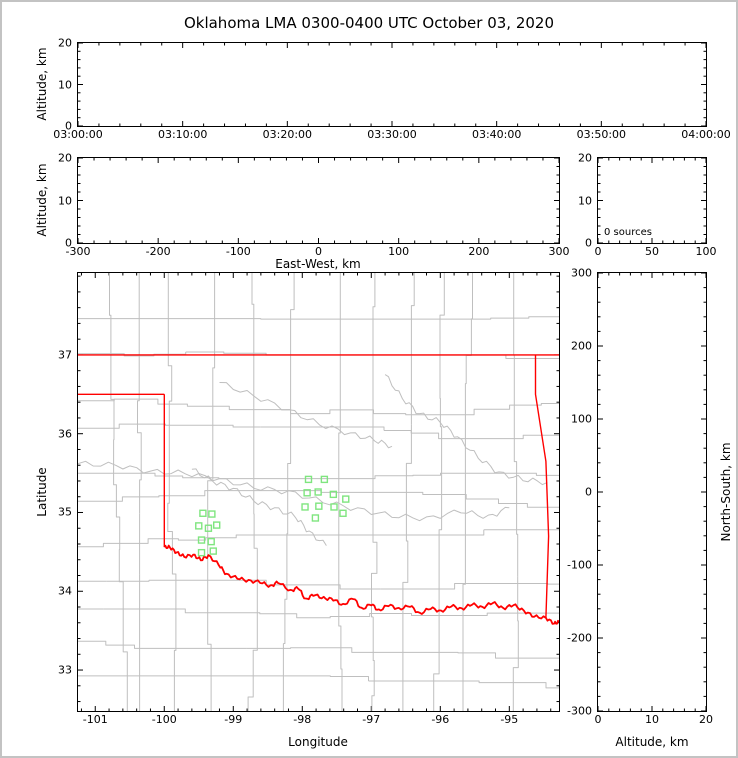 This screenshot has width=738, height=758. Describe the element at coordinates (579, 565) in the screenshot. I see `y-tick-label: -100` at that location.